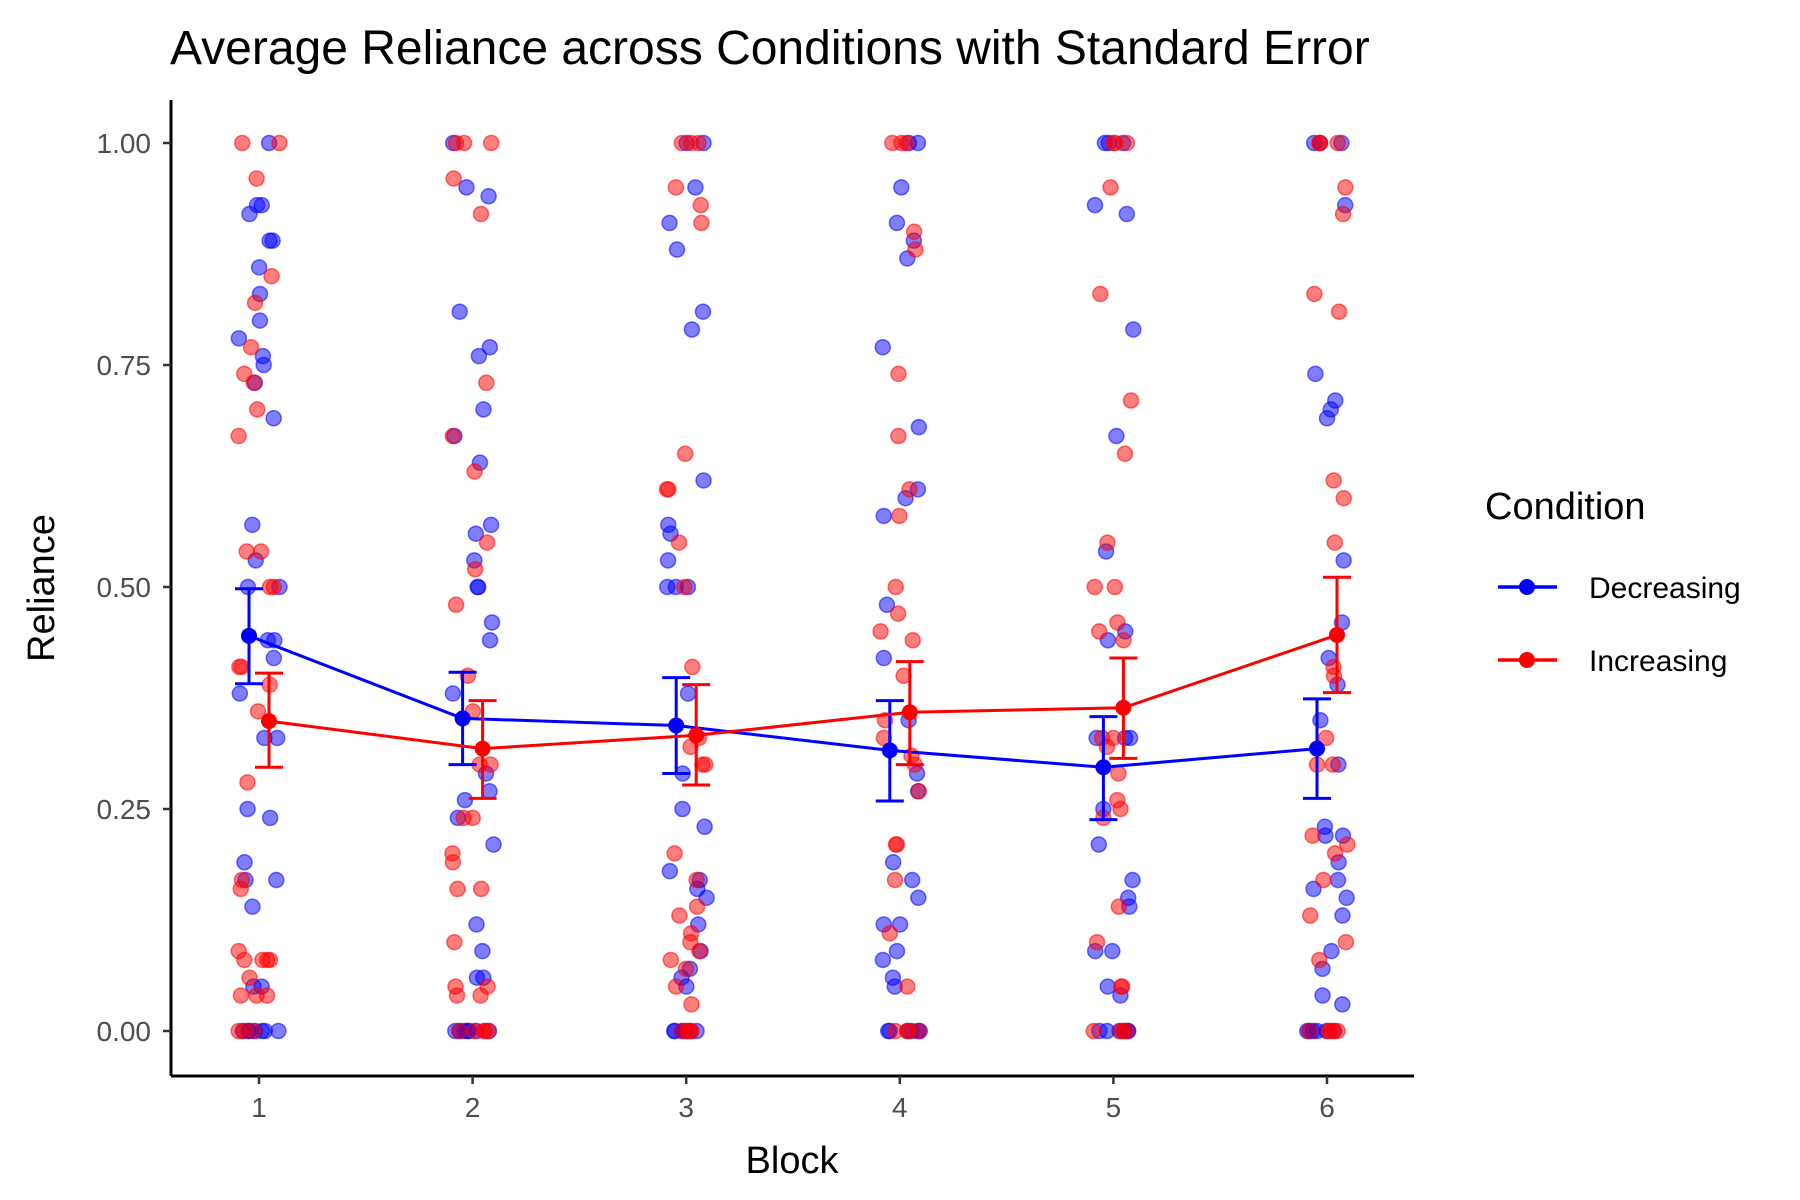  I want to click on legend: Decreasing Increasing, so click(1619, 625).